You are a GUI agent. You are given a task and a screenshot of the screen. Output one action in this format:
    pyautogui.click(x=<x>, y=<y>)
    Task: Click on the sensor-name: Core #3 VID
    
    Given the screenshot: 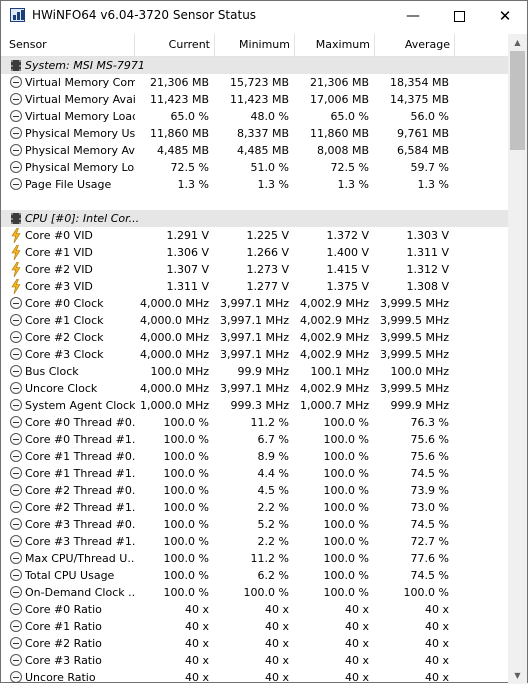 What is the action you would take?
    pyautogui.click(x=59, y=286)
    